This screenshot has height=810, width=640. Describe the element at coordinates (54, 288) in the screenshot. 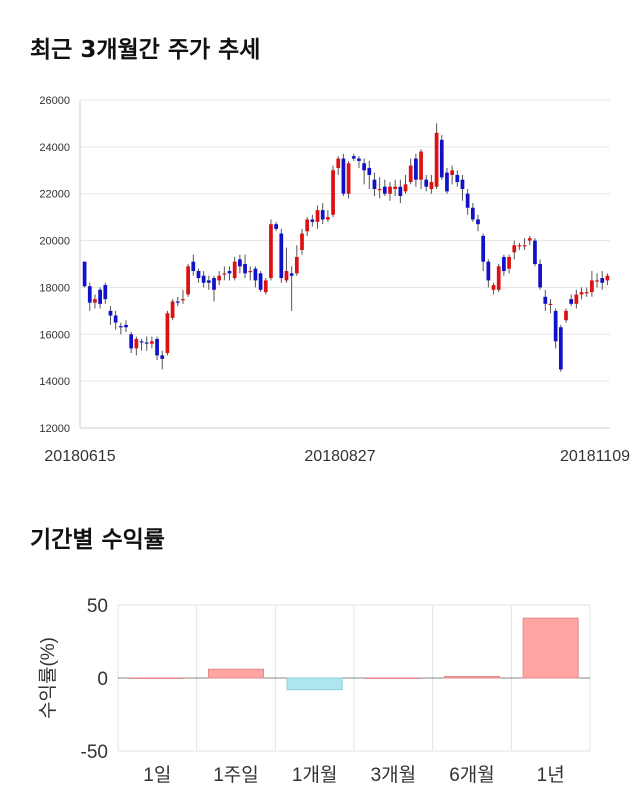

I see `y-tick-label: 18000` at that location.